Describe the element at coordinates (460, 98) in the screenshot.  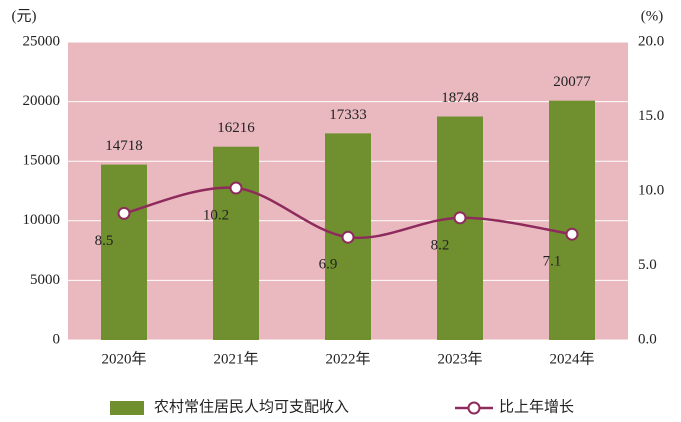
I see `bar-value-label: 18748` at that location.